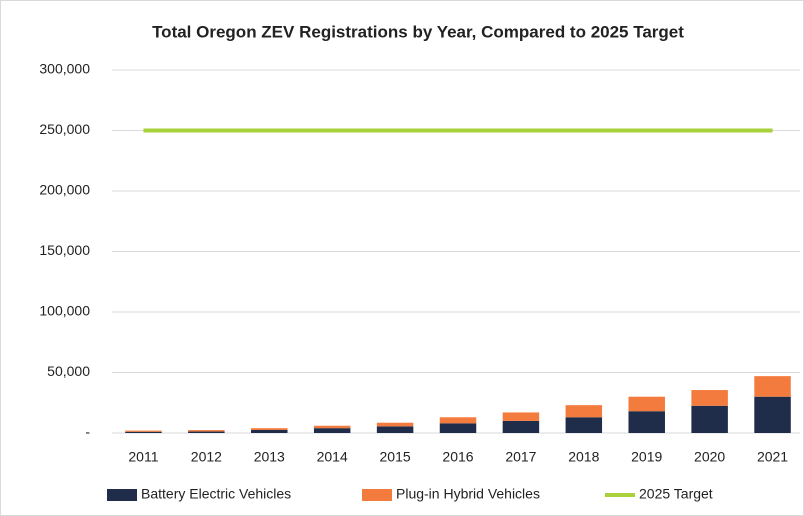  Describe the element at coordinates (143, 457) in the screenshot. I see `x-tick-label: 2011` at that location.